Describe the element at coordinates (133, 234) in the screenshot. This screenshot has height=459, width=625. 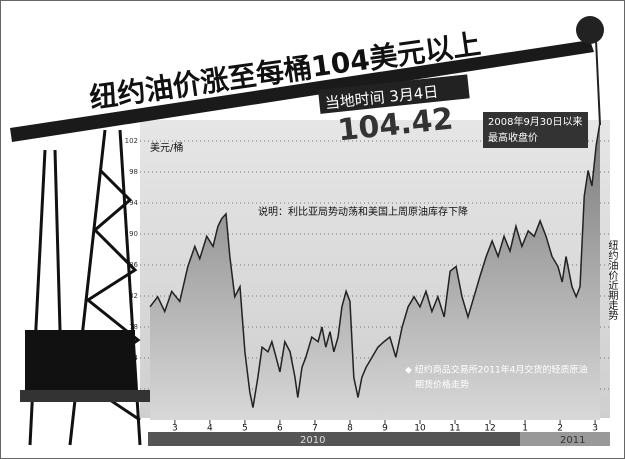
I see `y-tick-label: 90` at that location.